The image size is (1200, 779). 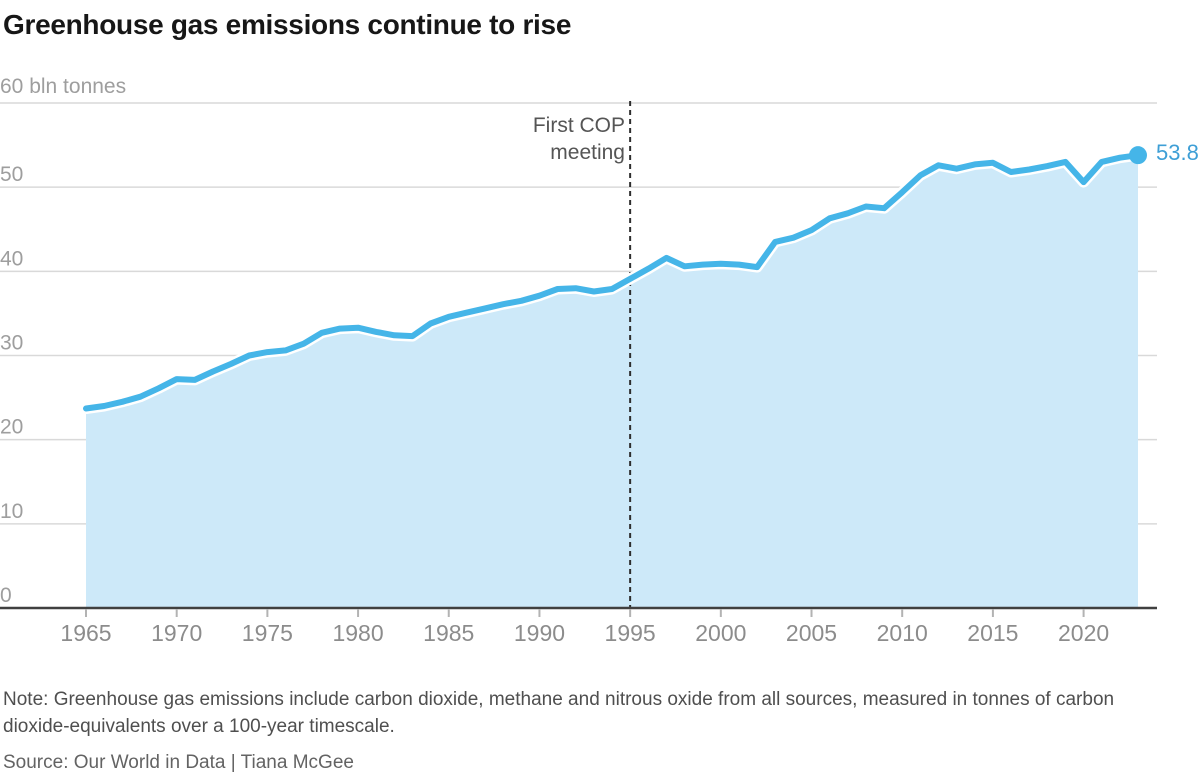 What do you see at coordinates (1083, 633) in the screenshot?
I see `x-tick-label: 2020` at bounding box center [1083, 633].